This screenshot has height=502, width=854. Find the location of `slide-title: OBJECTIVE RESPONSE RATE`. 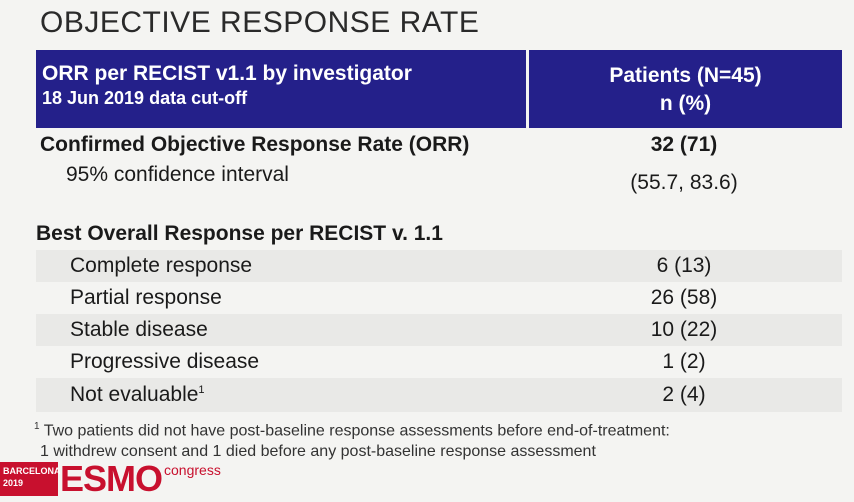

slide-title: OBJECTIVE RESPONSE RATE is located at coordinates (260, 22).